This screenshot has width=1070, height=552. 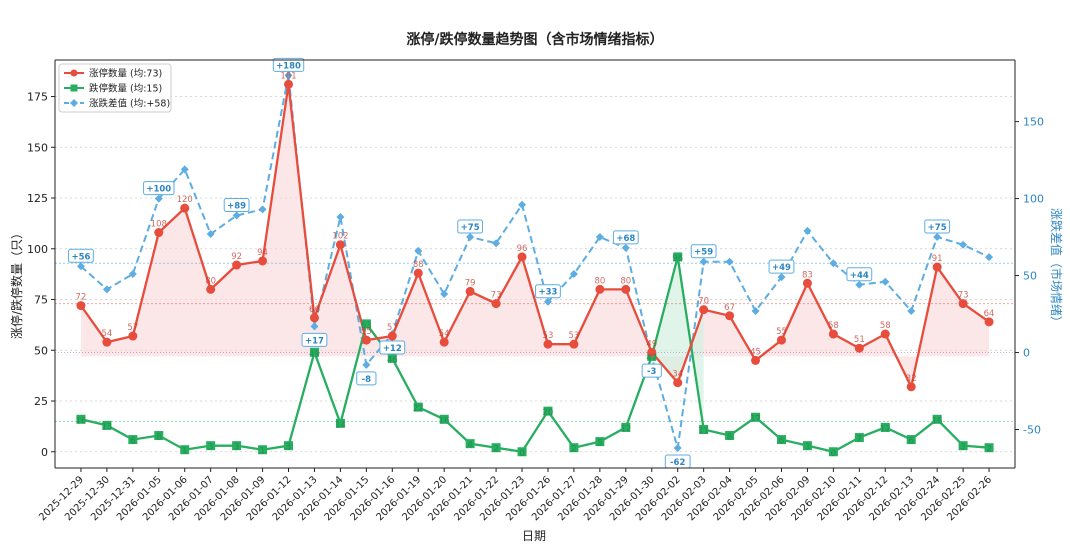 What do you see at coordinates (911, 379) in the screenshot?
I see `up-data-label: 32` at bounding box center [911, 379].